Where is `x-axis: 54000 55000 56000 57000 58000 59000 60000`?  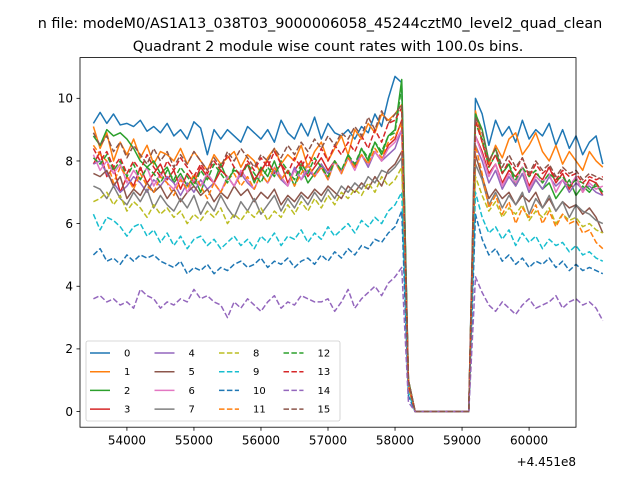
x-axis: 54000 55000 56000 57000 58000 59000 60000 is located at coordinates (328, 437).